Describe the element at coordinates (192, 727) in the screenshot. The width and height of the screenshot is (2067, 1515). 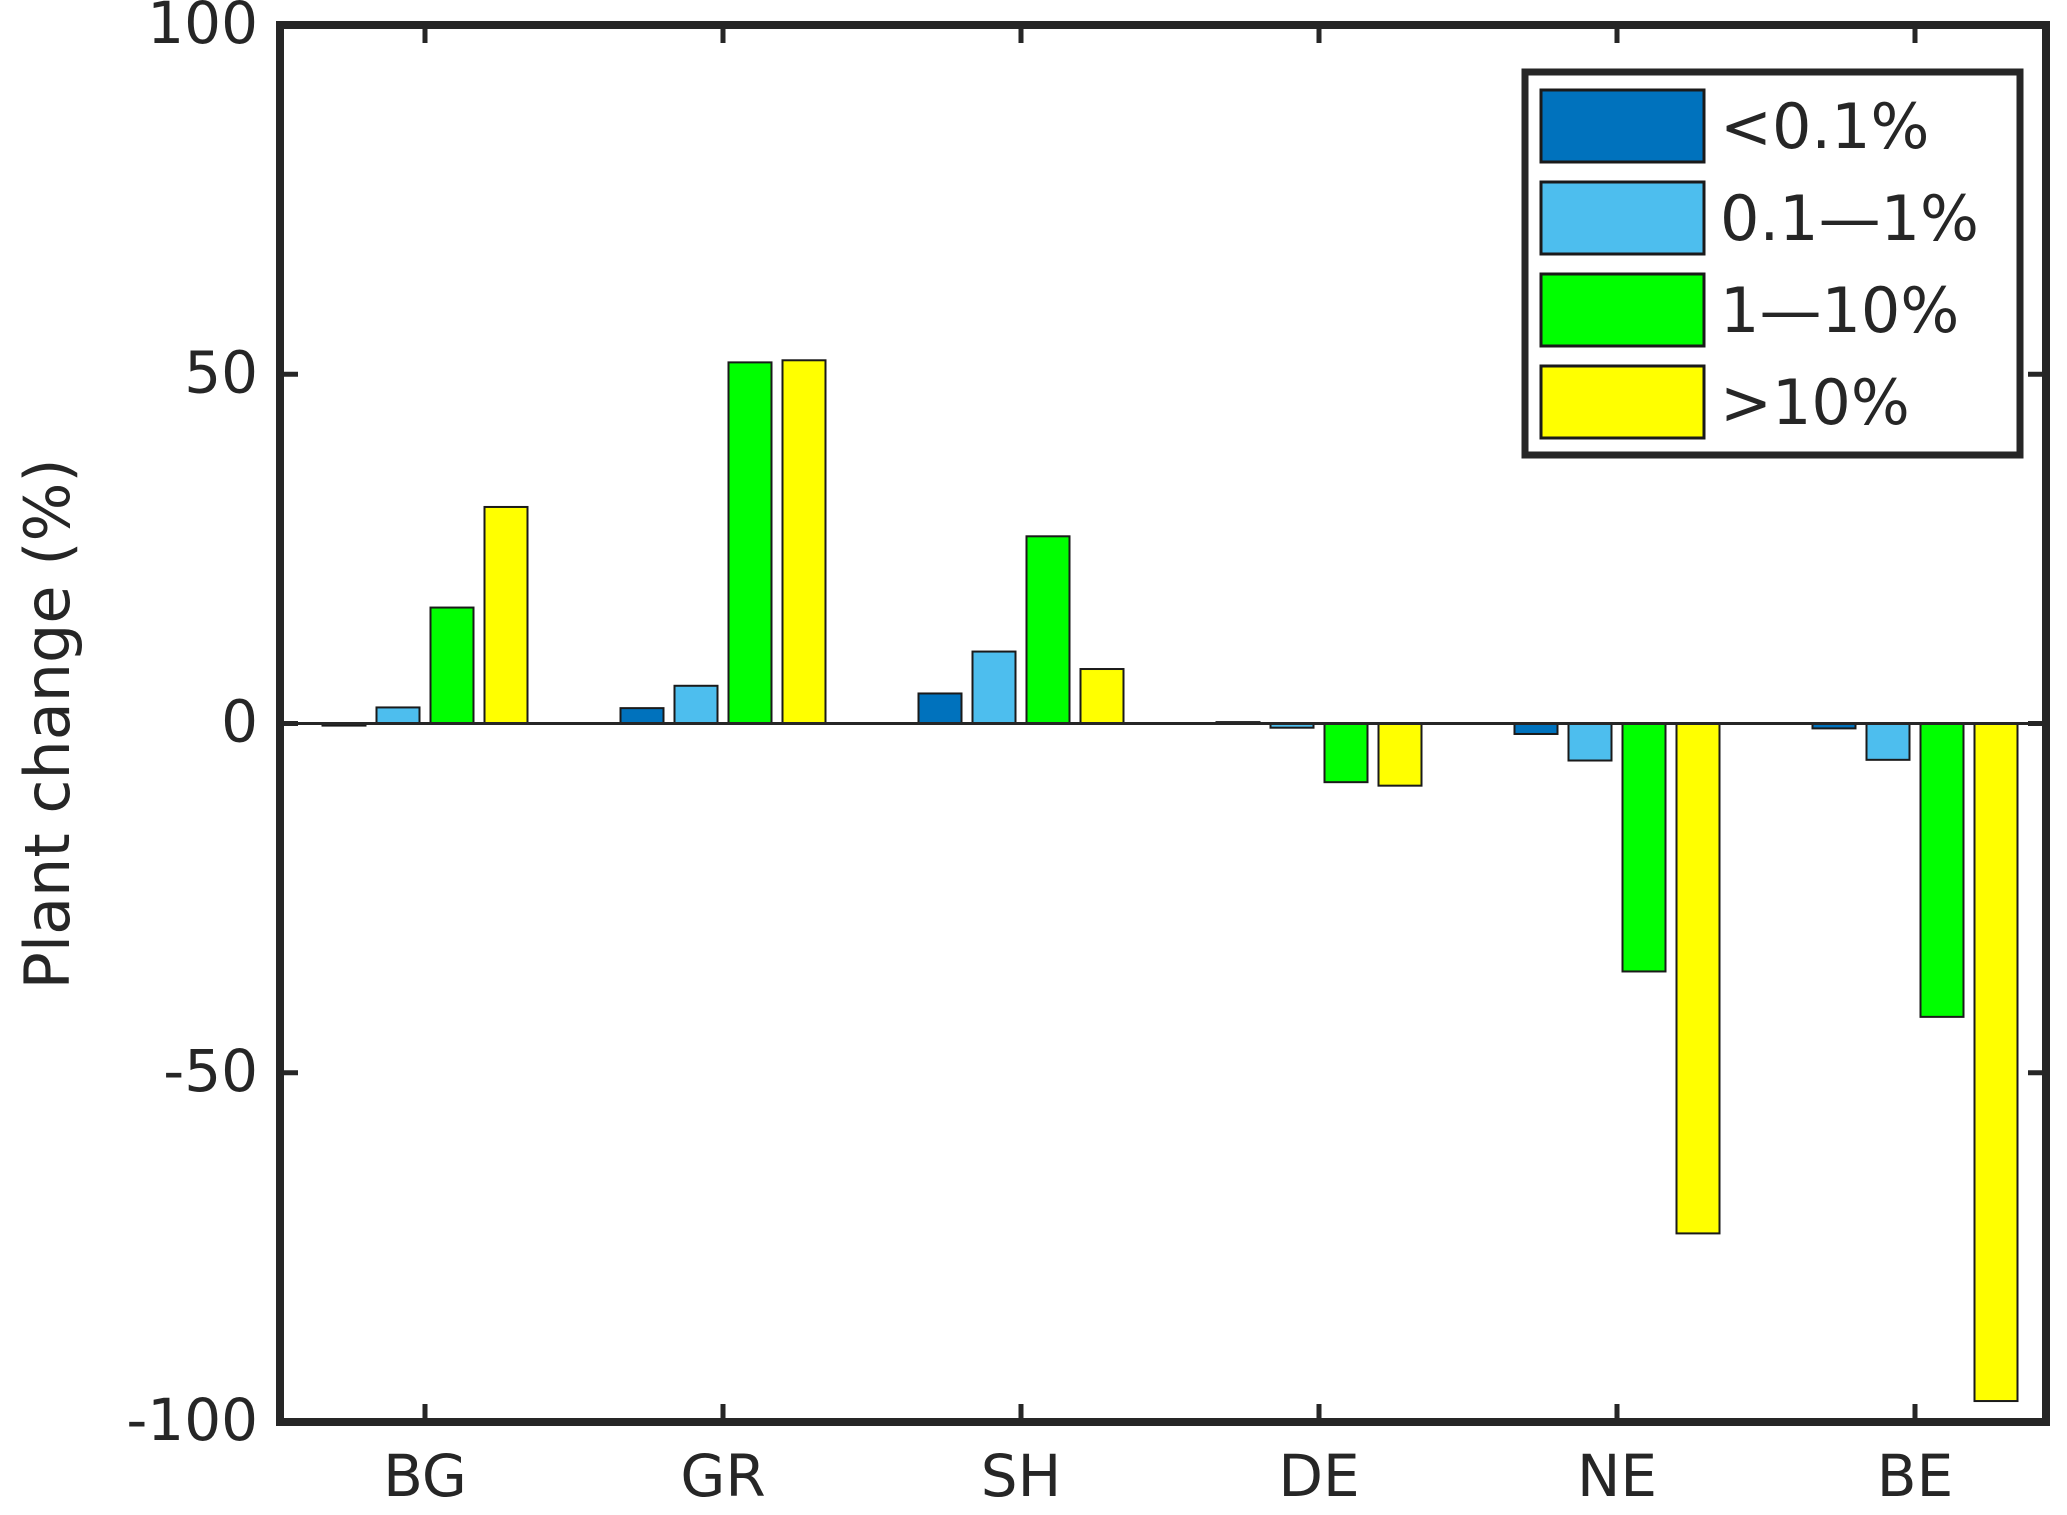
I see `y-tick-labels: -100 -50 0 50 100` at that location.